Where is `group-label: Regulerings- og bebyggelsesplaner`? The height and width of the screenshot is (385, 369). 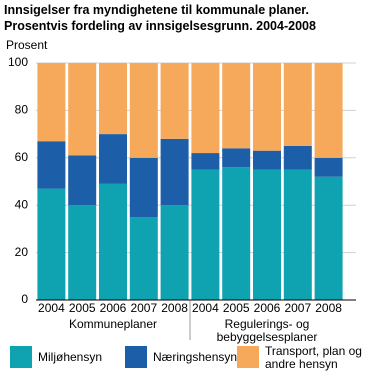
group-label: Regulerings- og bebyggelsesplaner is located at coordinates (267, 330).